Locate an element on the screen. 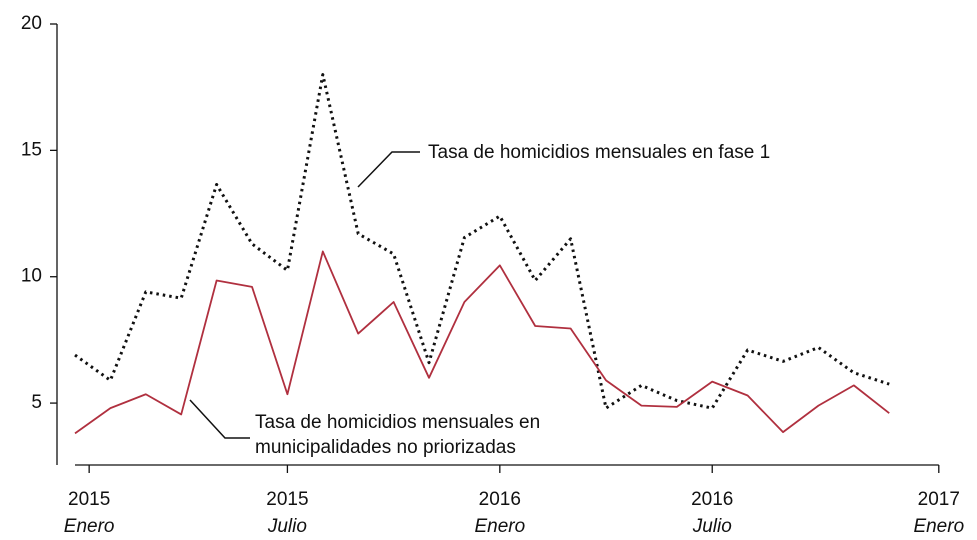  y-tick-label: 20 is located at coordinates (31, 23).